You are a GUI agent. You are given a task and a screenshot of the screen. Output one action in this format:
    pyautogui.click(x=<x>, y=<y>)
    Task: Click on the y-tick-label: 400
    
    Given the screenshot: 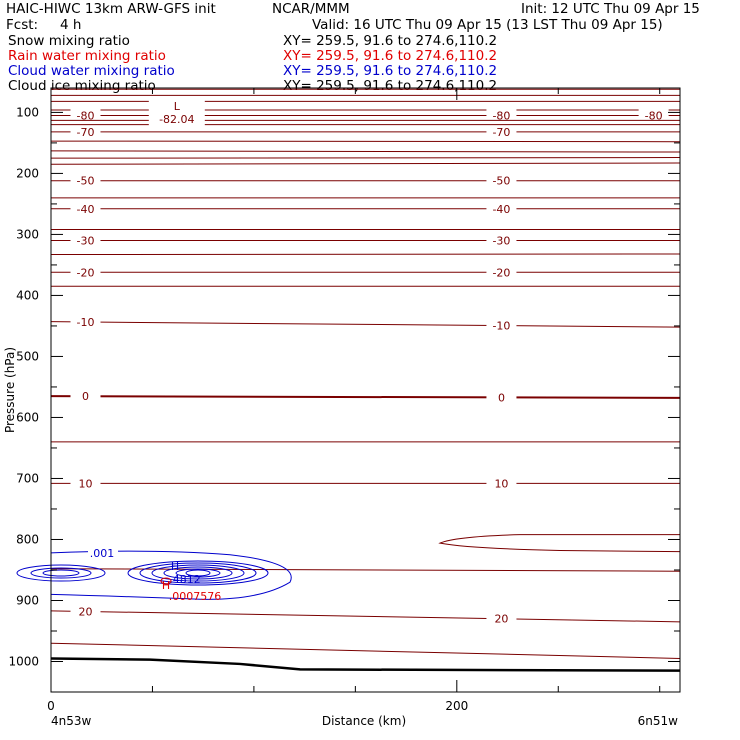 What is the action you would take?
    pyautogui.click(x=27, y=295)
    